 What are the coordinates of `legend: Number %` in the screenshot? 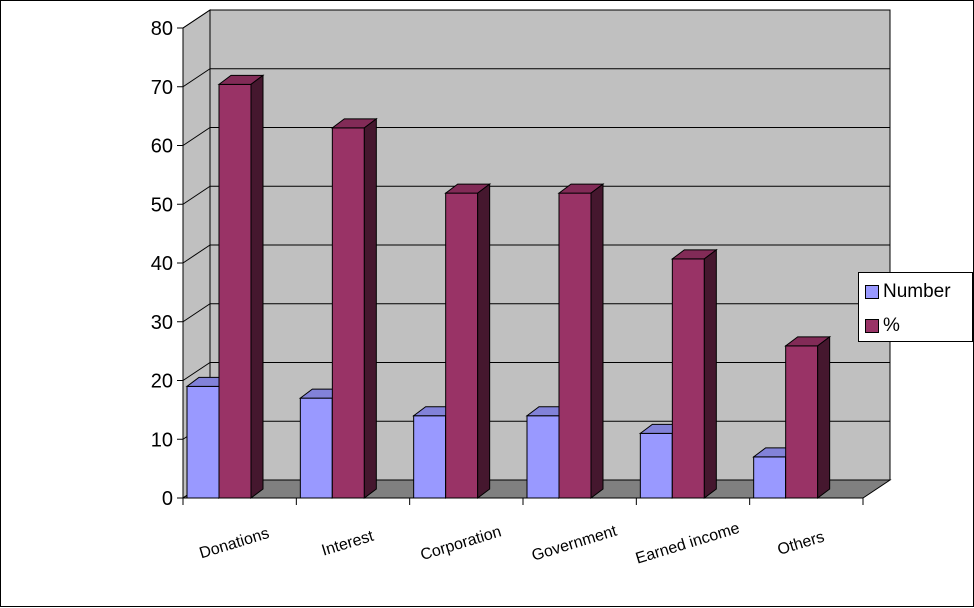 It's located at (915, 307).